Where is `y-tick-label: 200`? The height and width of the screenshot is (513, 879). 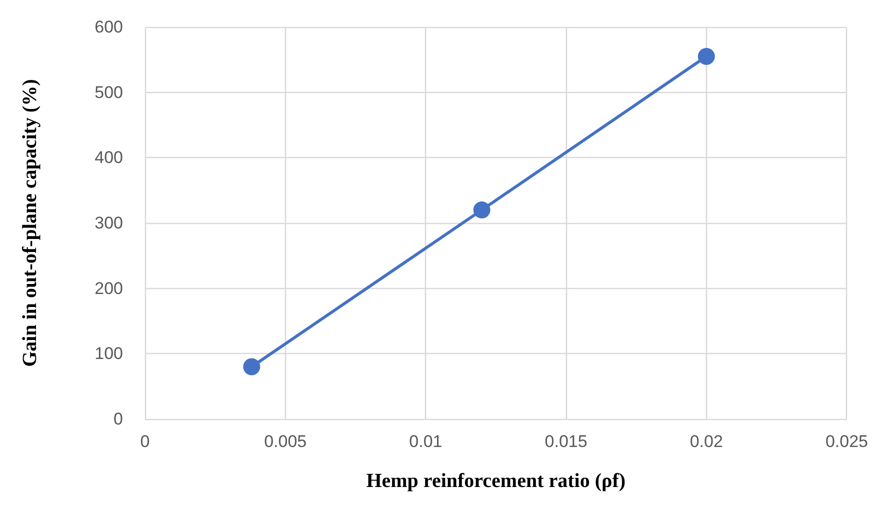 y-tick-label: 200 is located at coordinates (108, 288).